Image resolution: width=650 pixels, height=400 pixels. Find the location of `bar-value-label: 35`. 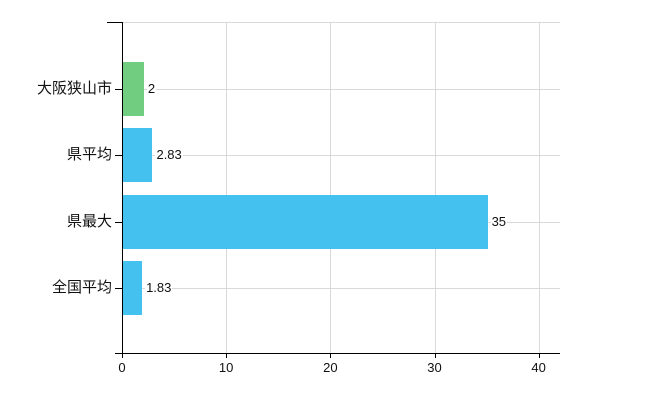

bar-value-label: 35 is located at coordinates (499, 221).